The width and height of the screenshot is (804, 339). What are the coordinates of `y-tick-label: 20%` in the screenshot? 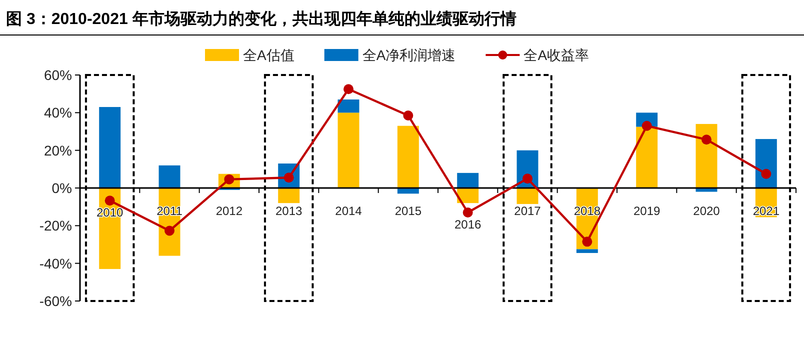 It's located at (58, 150).